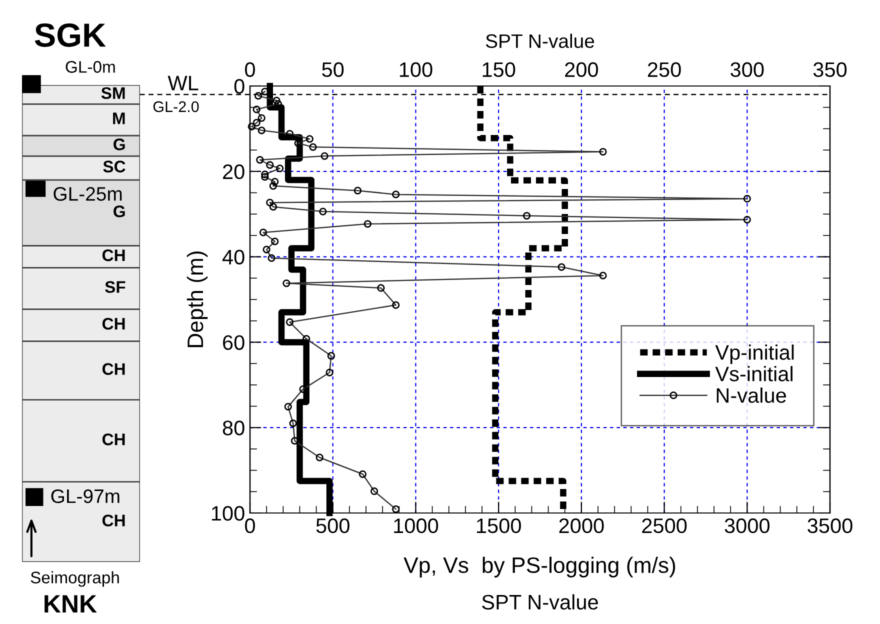 The width and height of the screenshot is (880, 624). What do you see at coordinates (70, 603) in the screenshot?
I see `text: KNK` at bounding box center [70, 603].